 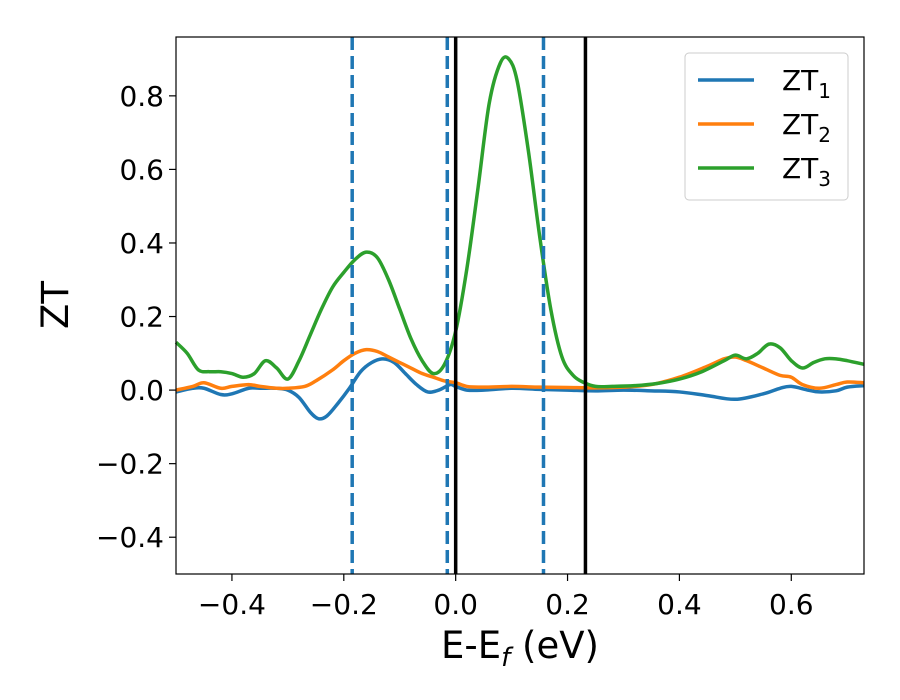 I want to click on legend-label-zt3: ZT3, so click(x=806, y=171).